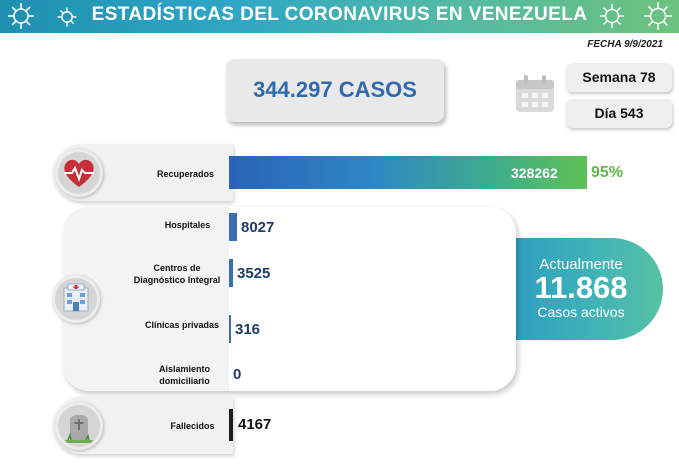 The width and height of the screenshot is (679, 470). I want to click on bar-label: Fallecidos, so click(192, 426).